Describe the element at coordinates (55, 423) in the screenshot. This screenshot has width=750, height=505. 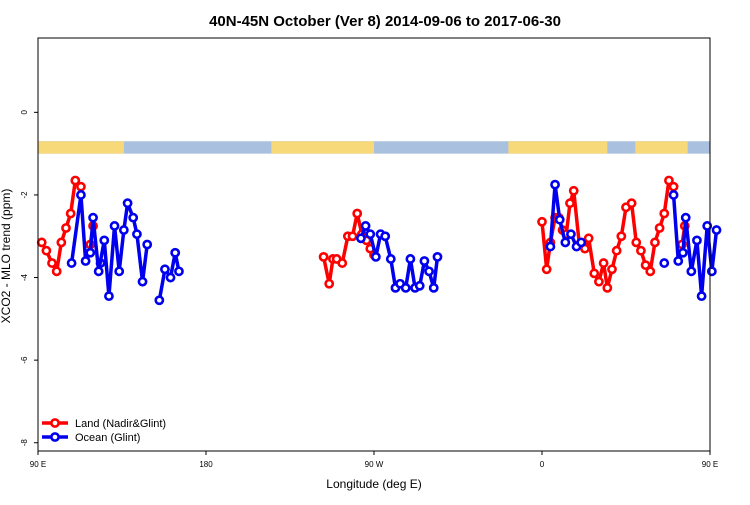
I see `land-legend-marker` at that location.